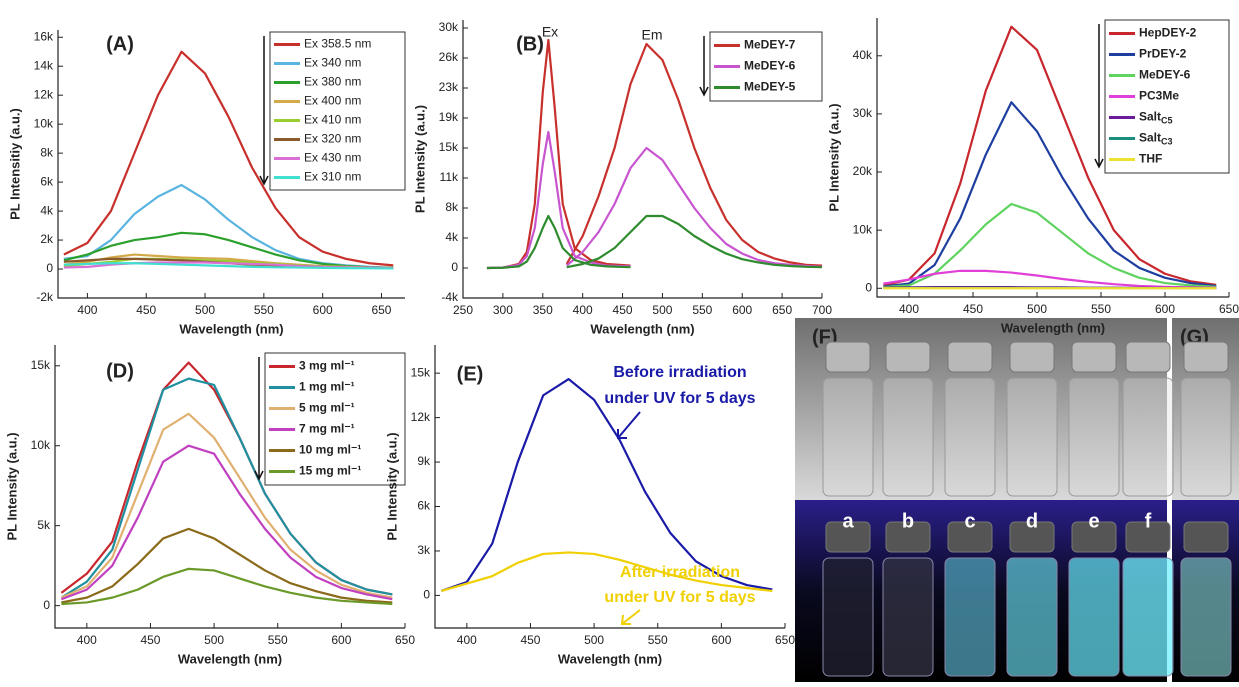  Describe the element at coordinates (449, 117) in the screenshot. I see `y-tick-label: 19k` at that location.